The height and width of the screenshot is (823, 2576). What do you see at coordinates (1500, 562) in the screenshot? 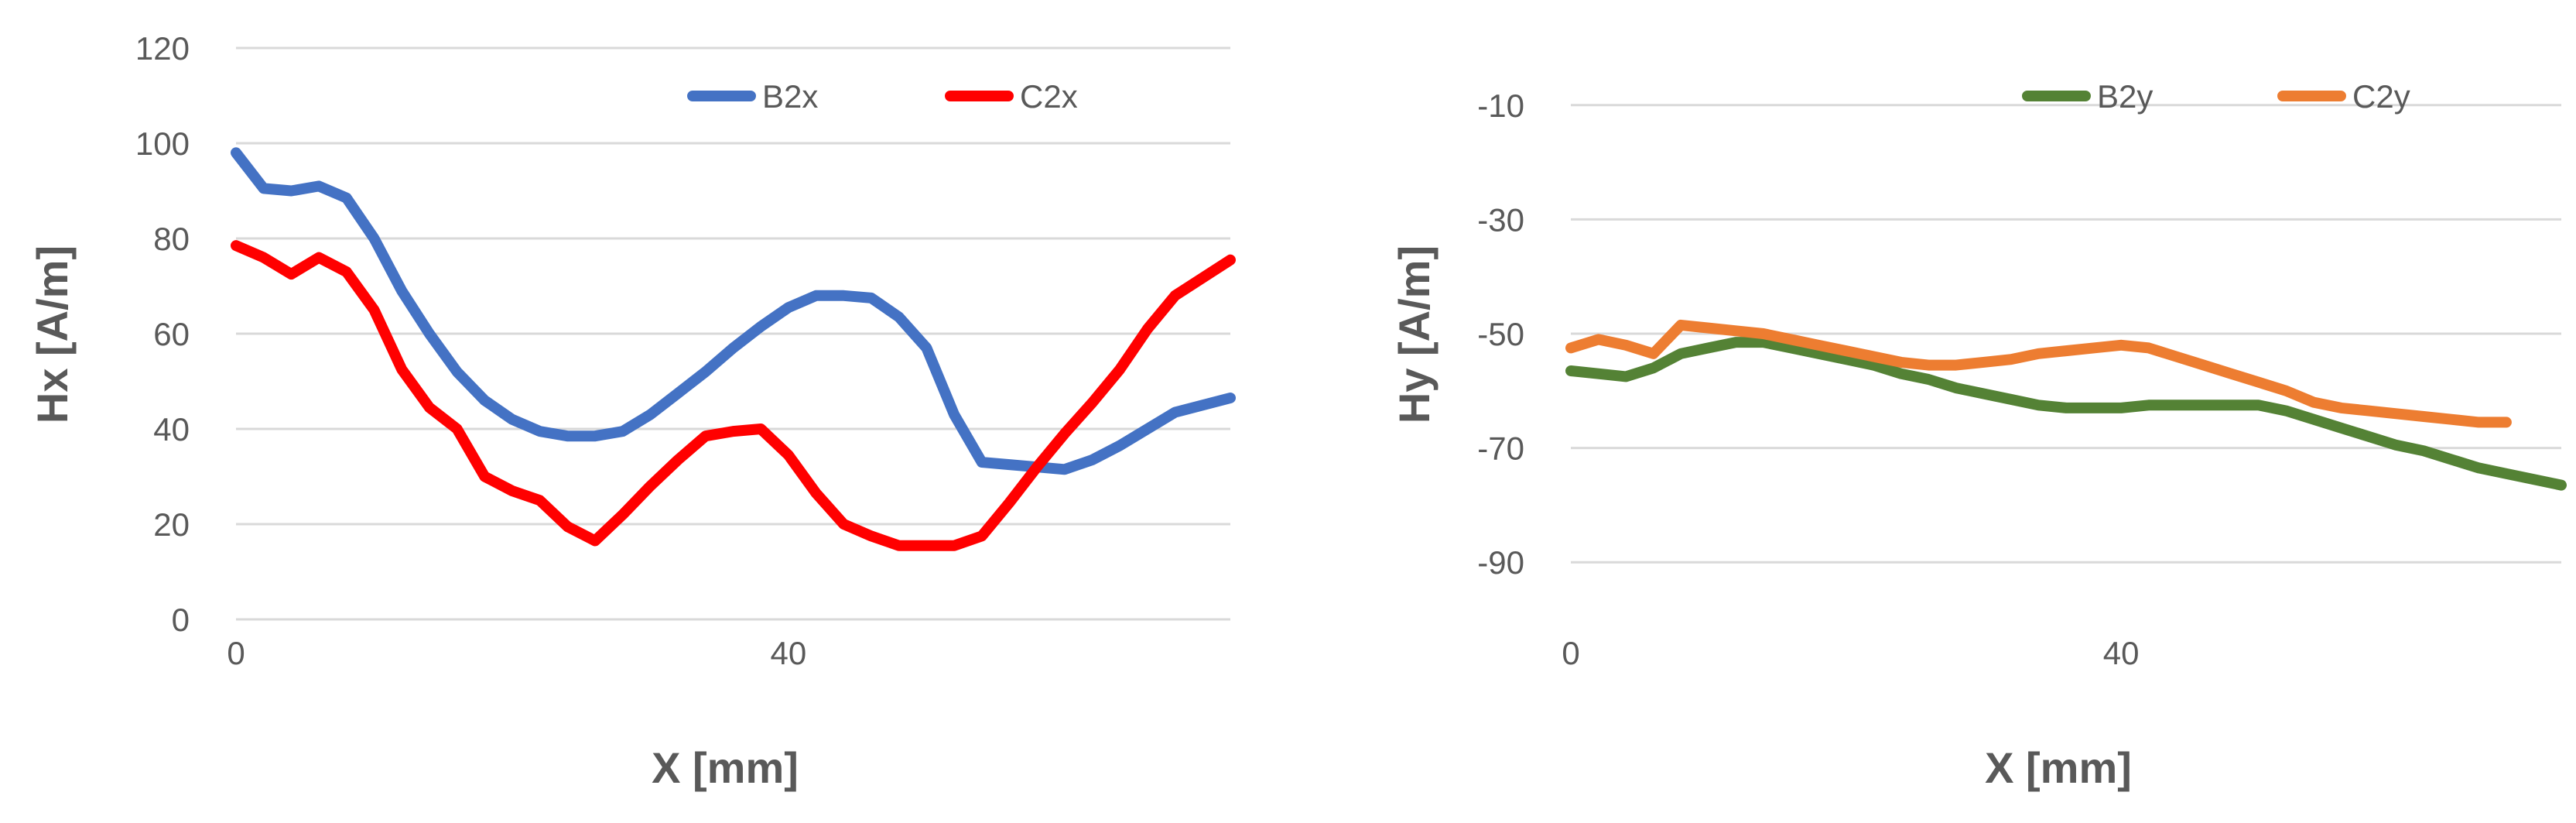
I see `y-tick-label: -90` at bounding box center [1500, 562].